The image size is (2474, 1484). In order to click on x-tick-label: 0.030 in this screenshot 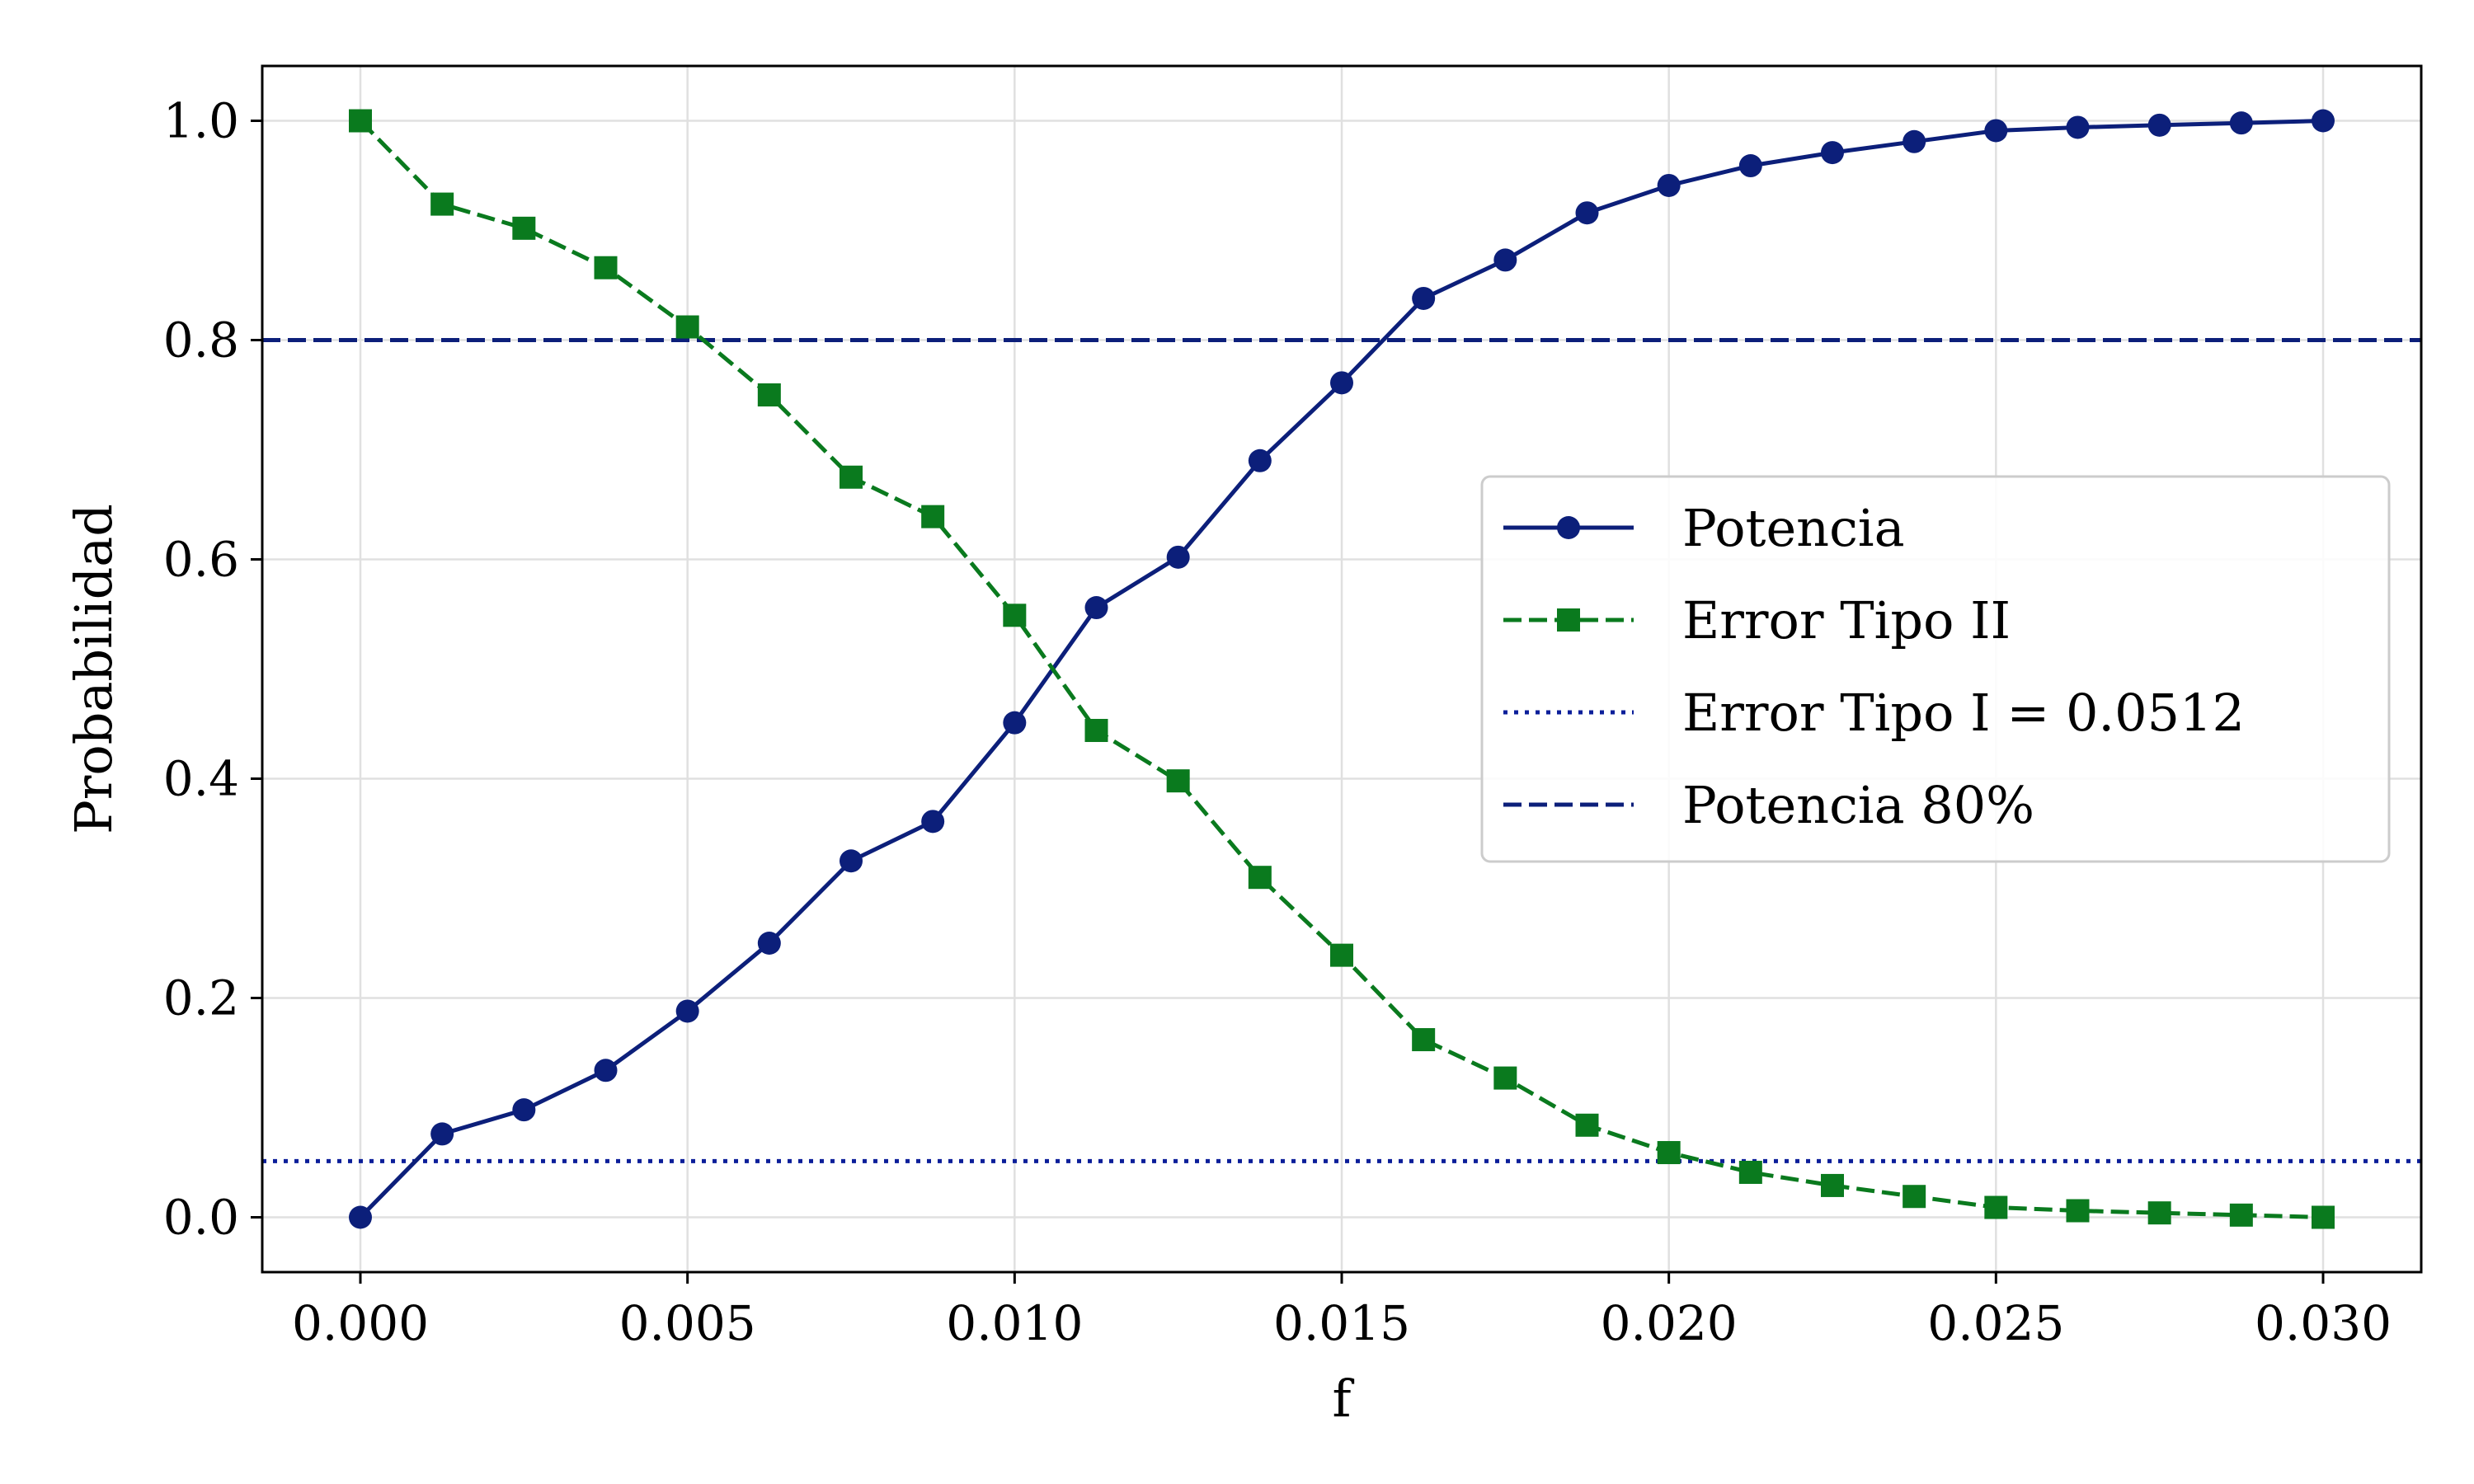, I will do `click(2323, 1323)`.